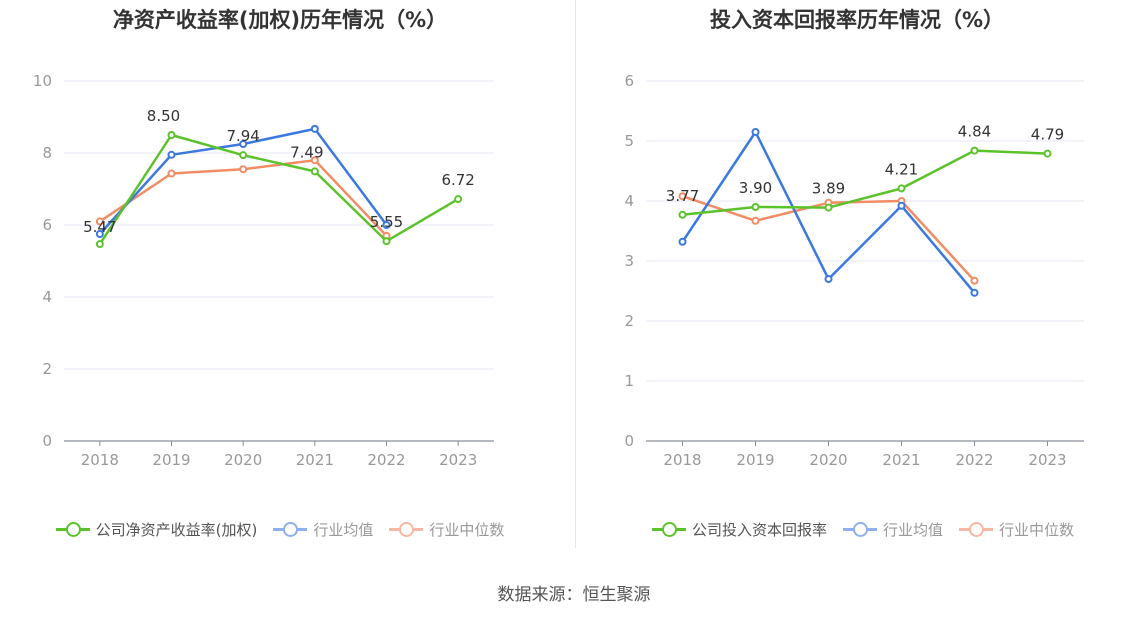  Describe the element at coordinates (629, 381) in the screenshot. I see `y-tick-label: 1` at that location.